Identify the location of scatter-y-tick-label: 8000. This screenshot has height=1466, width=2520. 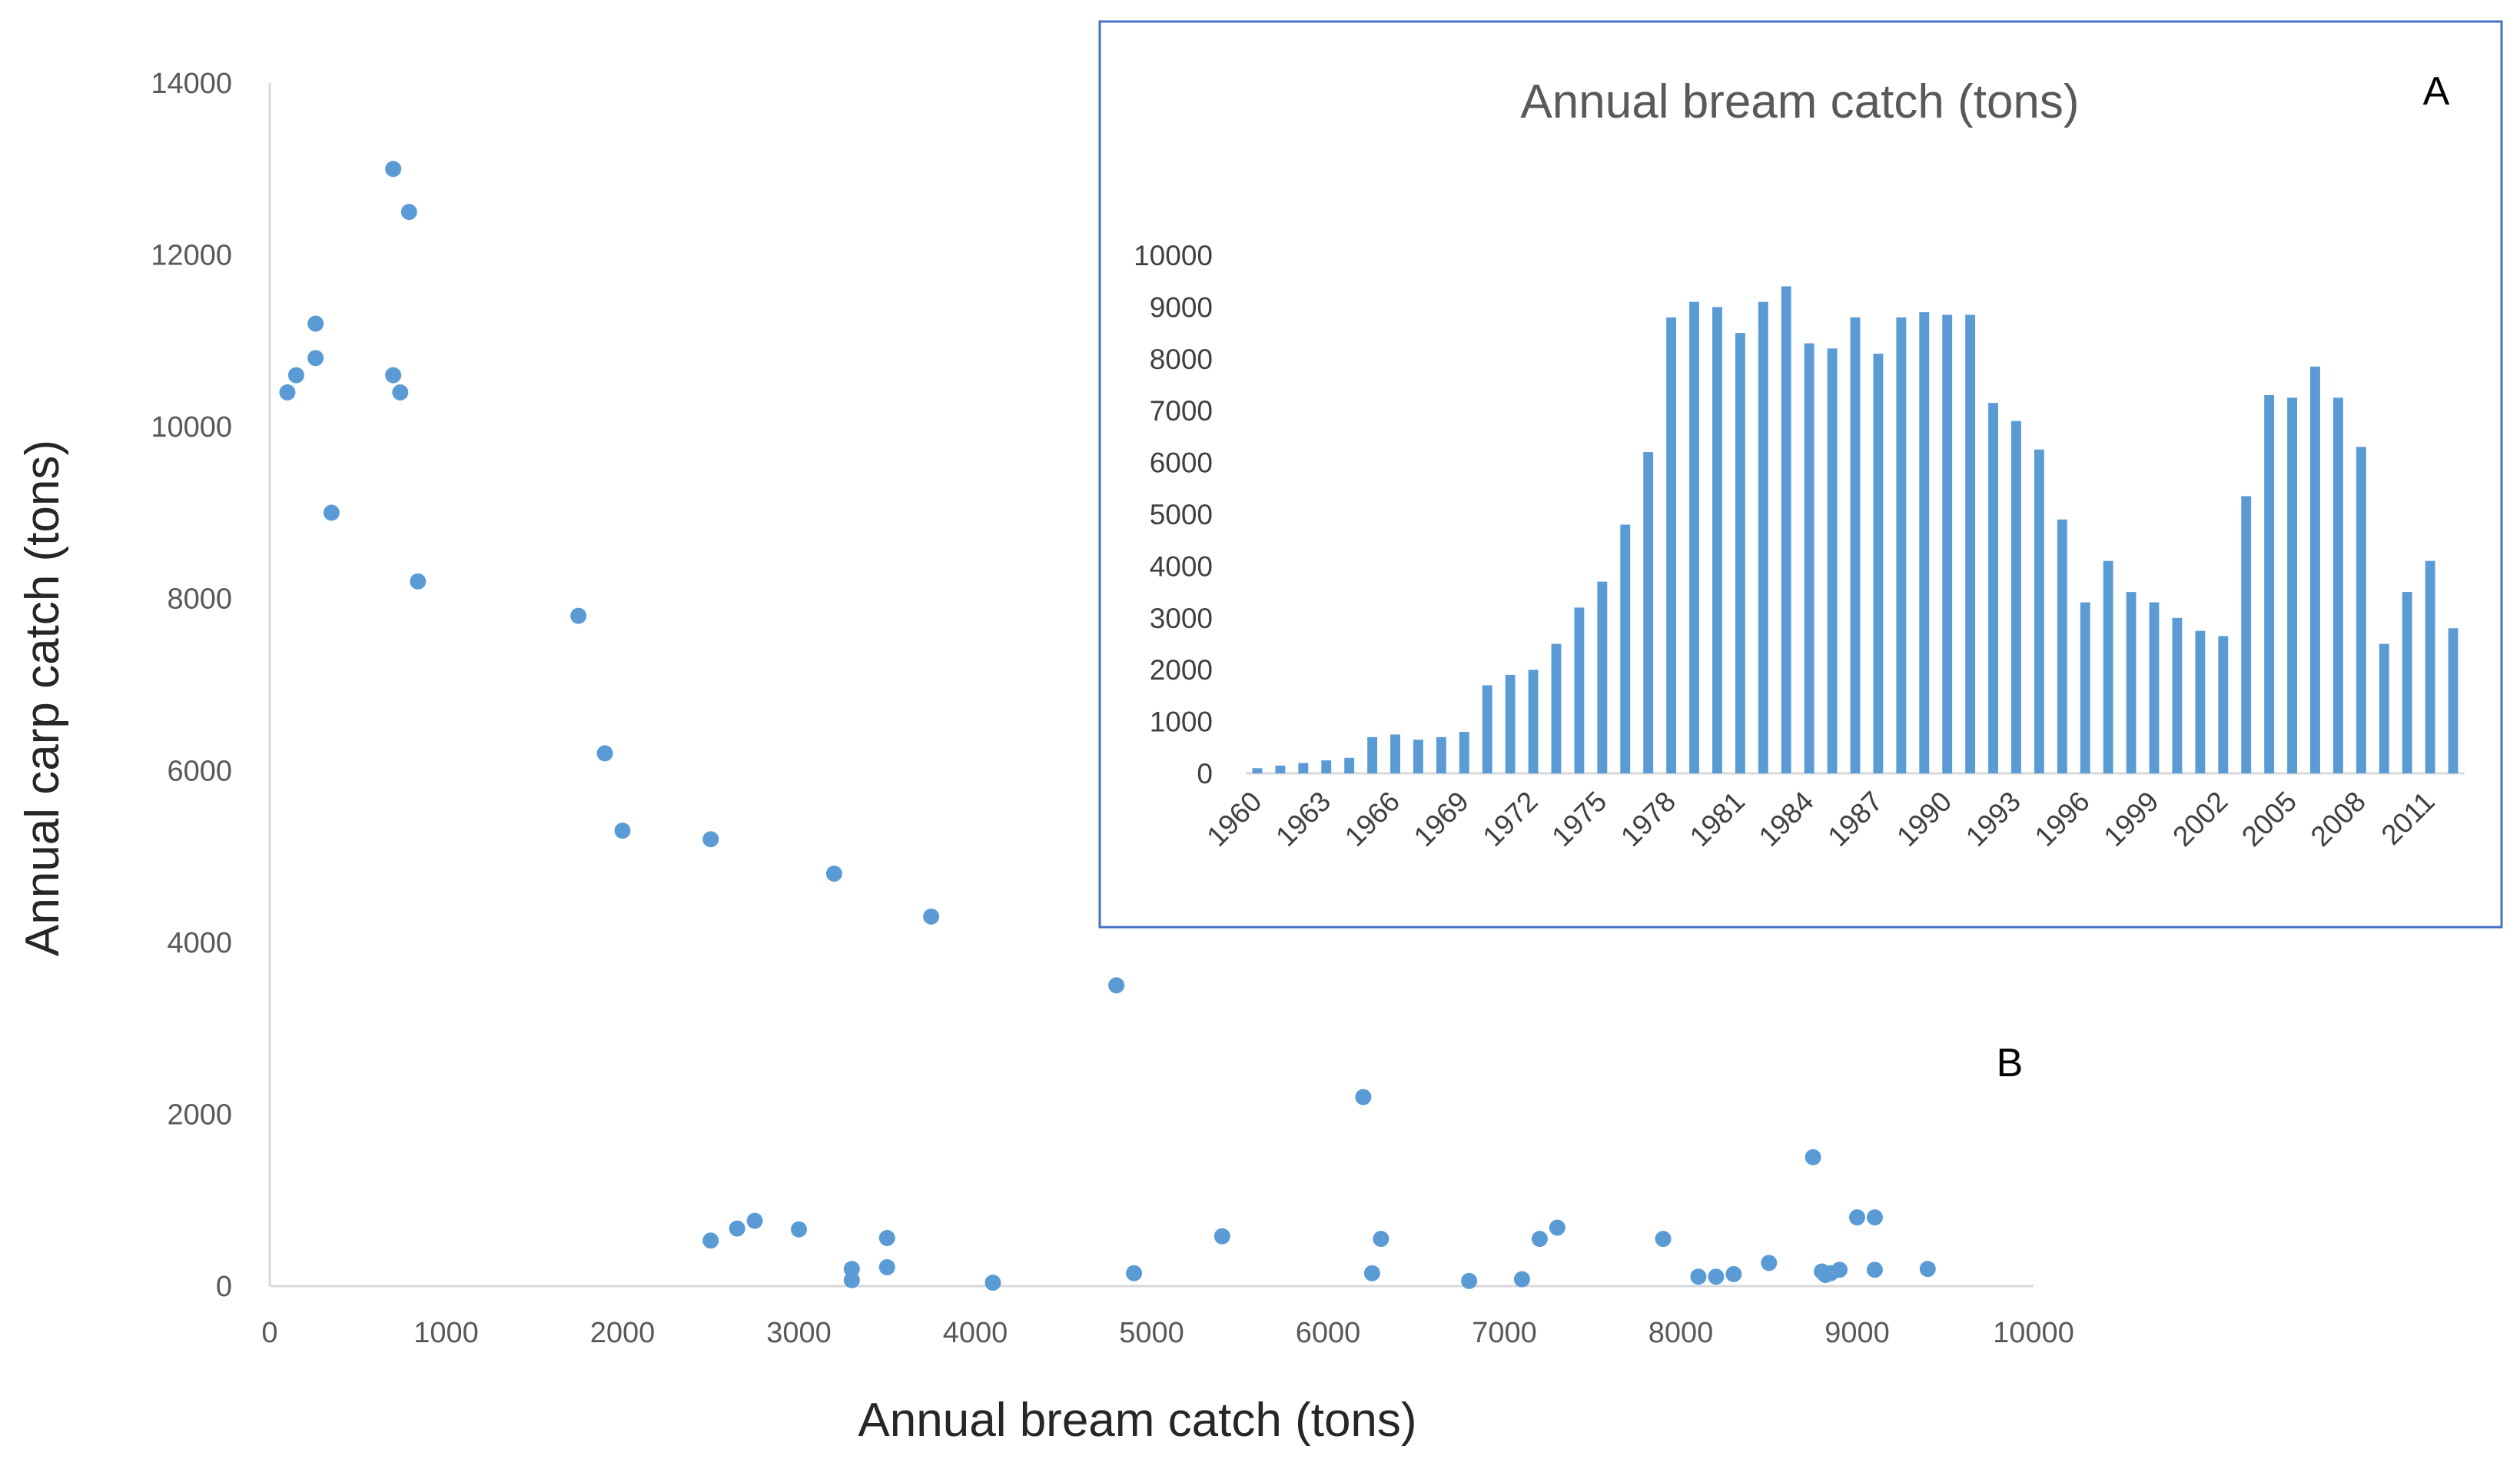
(200, 599).